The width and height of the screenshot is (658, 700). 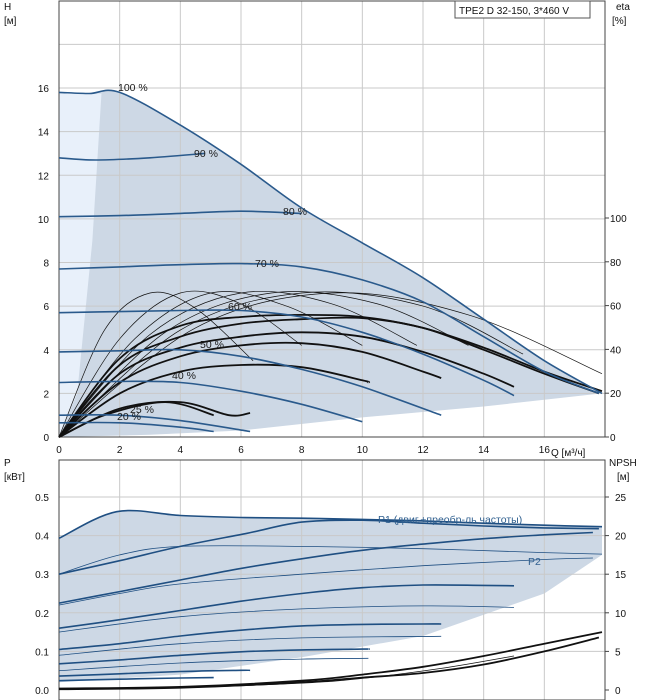 What do you see at coordinates (129, 417) in the screenshot?
I see `speed-label-20: 20 %` at bounding box center [129, 417].